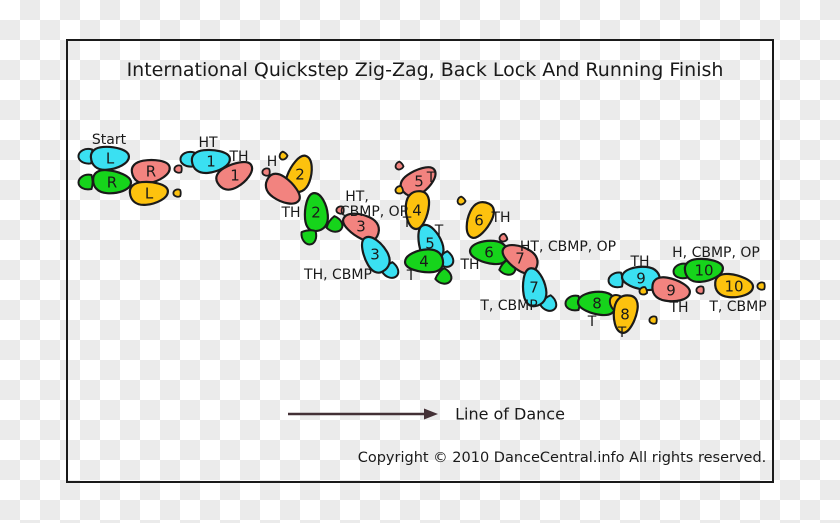  I want to click on technique-label: CBMP, OP, so click(374, 212).